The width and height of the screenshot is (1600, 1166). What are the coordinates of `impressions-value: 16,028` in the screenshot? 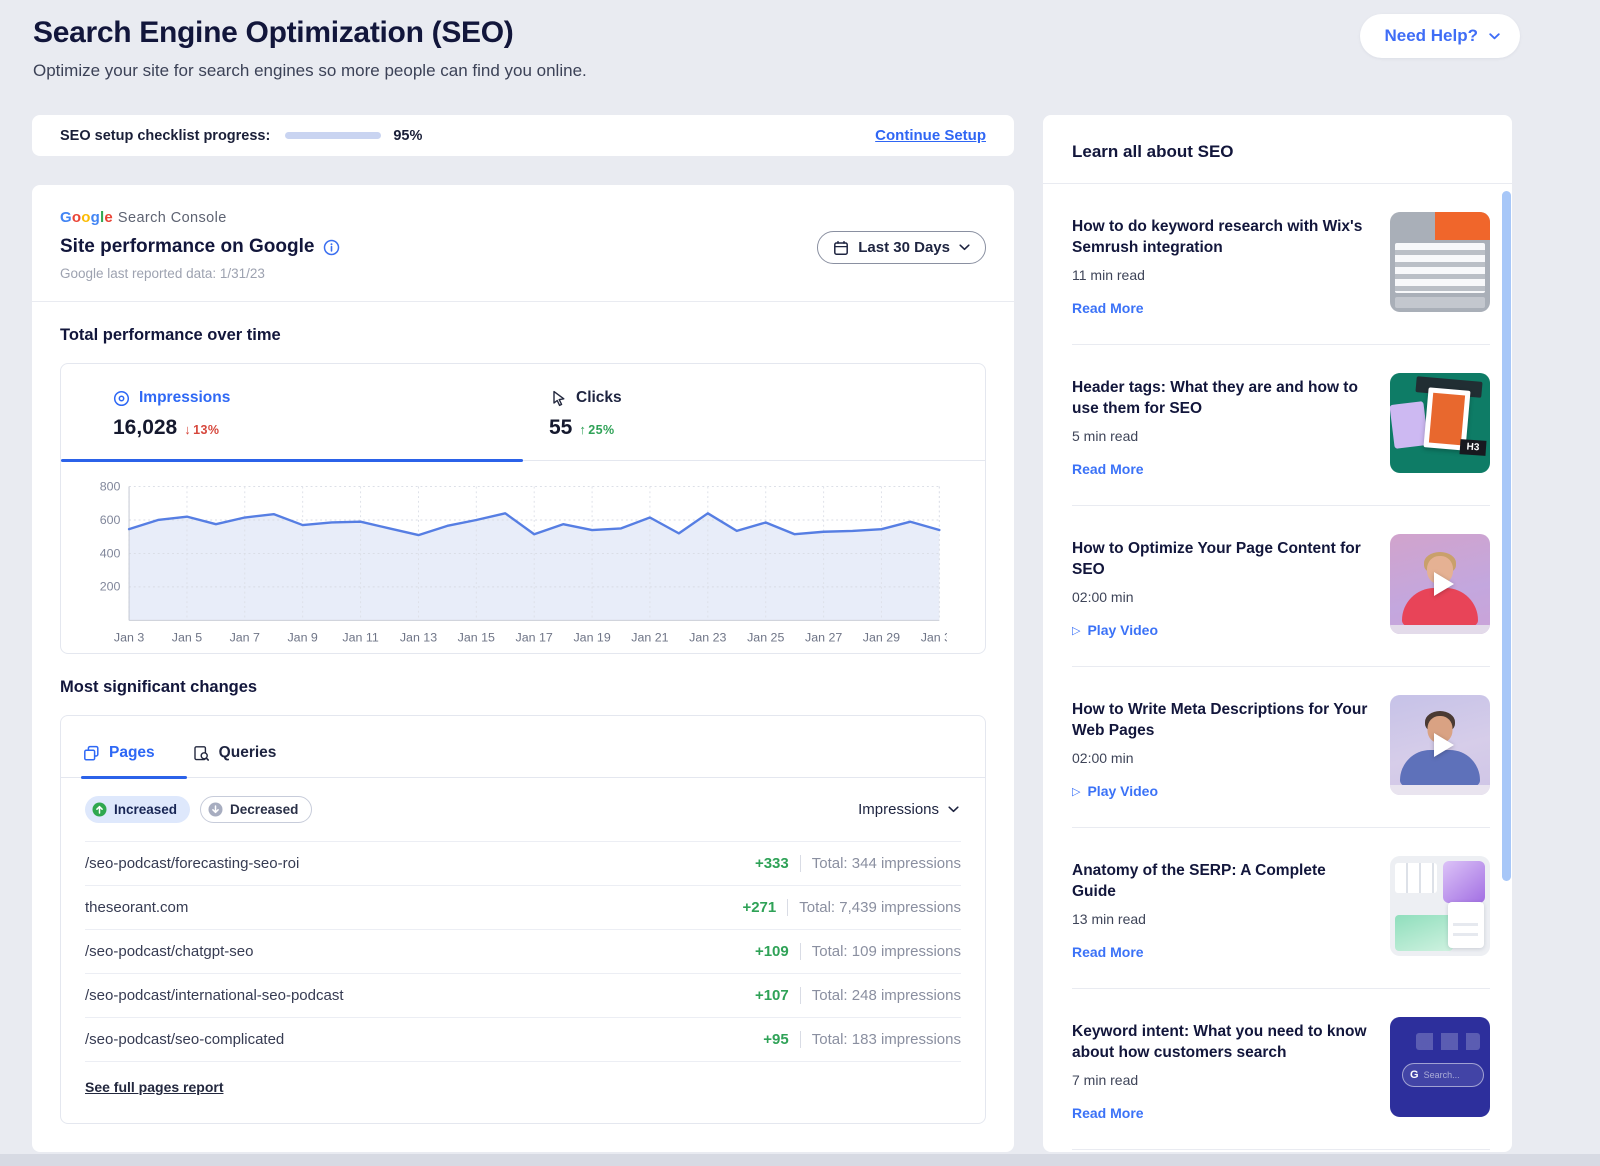 It's located at (145, 427).